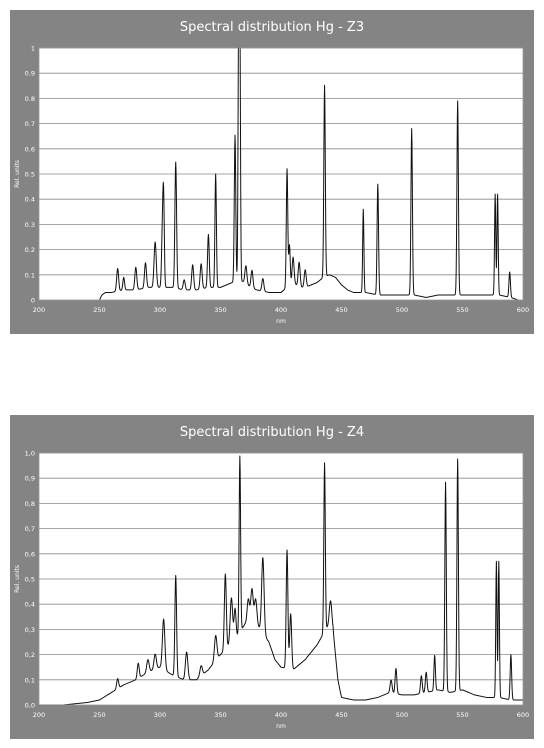 The image size is (544, 748). What do you see at coordinates (33, 49) in the screenshot?
I see `y-tick-label: 1` at bounding box center [33, 49].